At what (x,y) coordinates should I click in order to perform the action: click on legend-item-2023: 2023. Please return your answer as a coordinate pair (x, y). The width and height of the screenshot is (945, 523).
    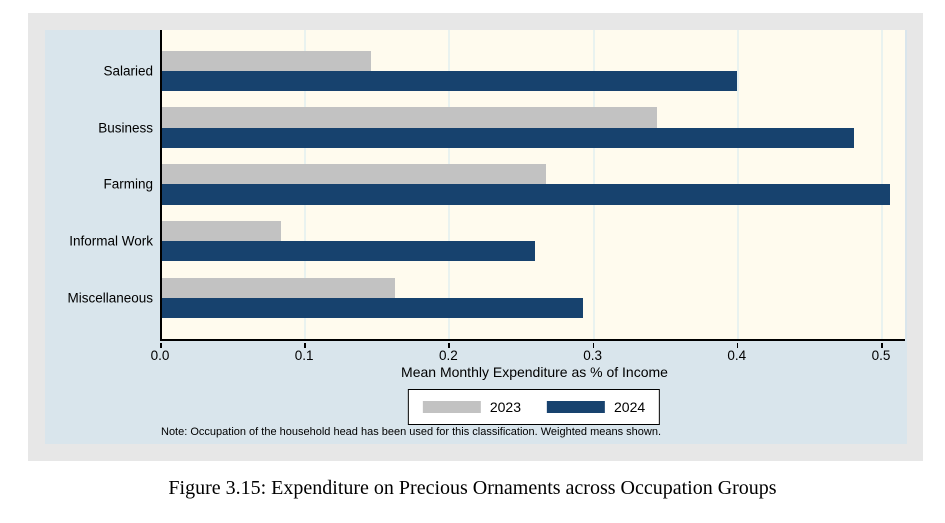
    Looking at the image, I should click on (471, 407).